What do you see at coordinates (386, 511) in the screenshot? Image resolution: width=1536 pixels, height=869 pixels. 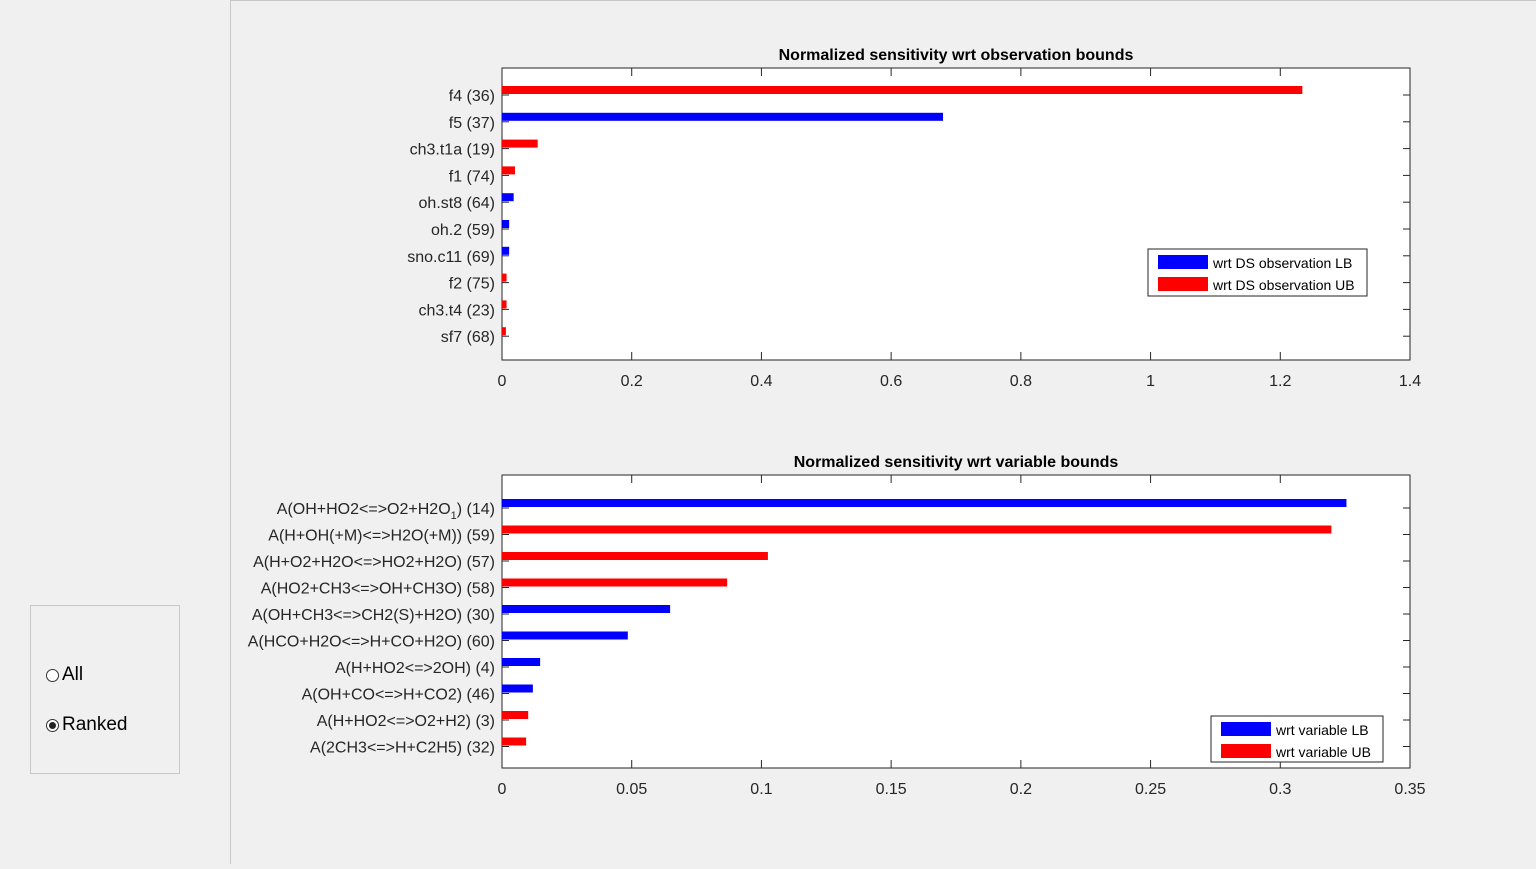 I see `chart2-category-label: A(OH+HO2<=>O2+H2O1) (14)` at bounding box center [386, 511].